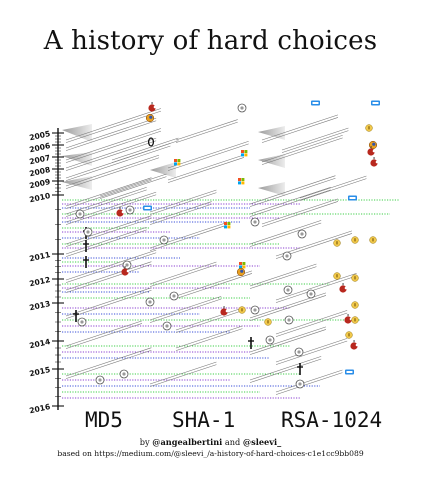 The image size is (421, 494). I want to click on year-ticks, so click(58, 269).